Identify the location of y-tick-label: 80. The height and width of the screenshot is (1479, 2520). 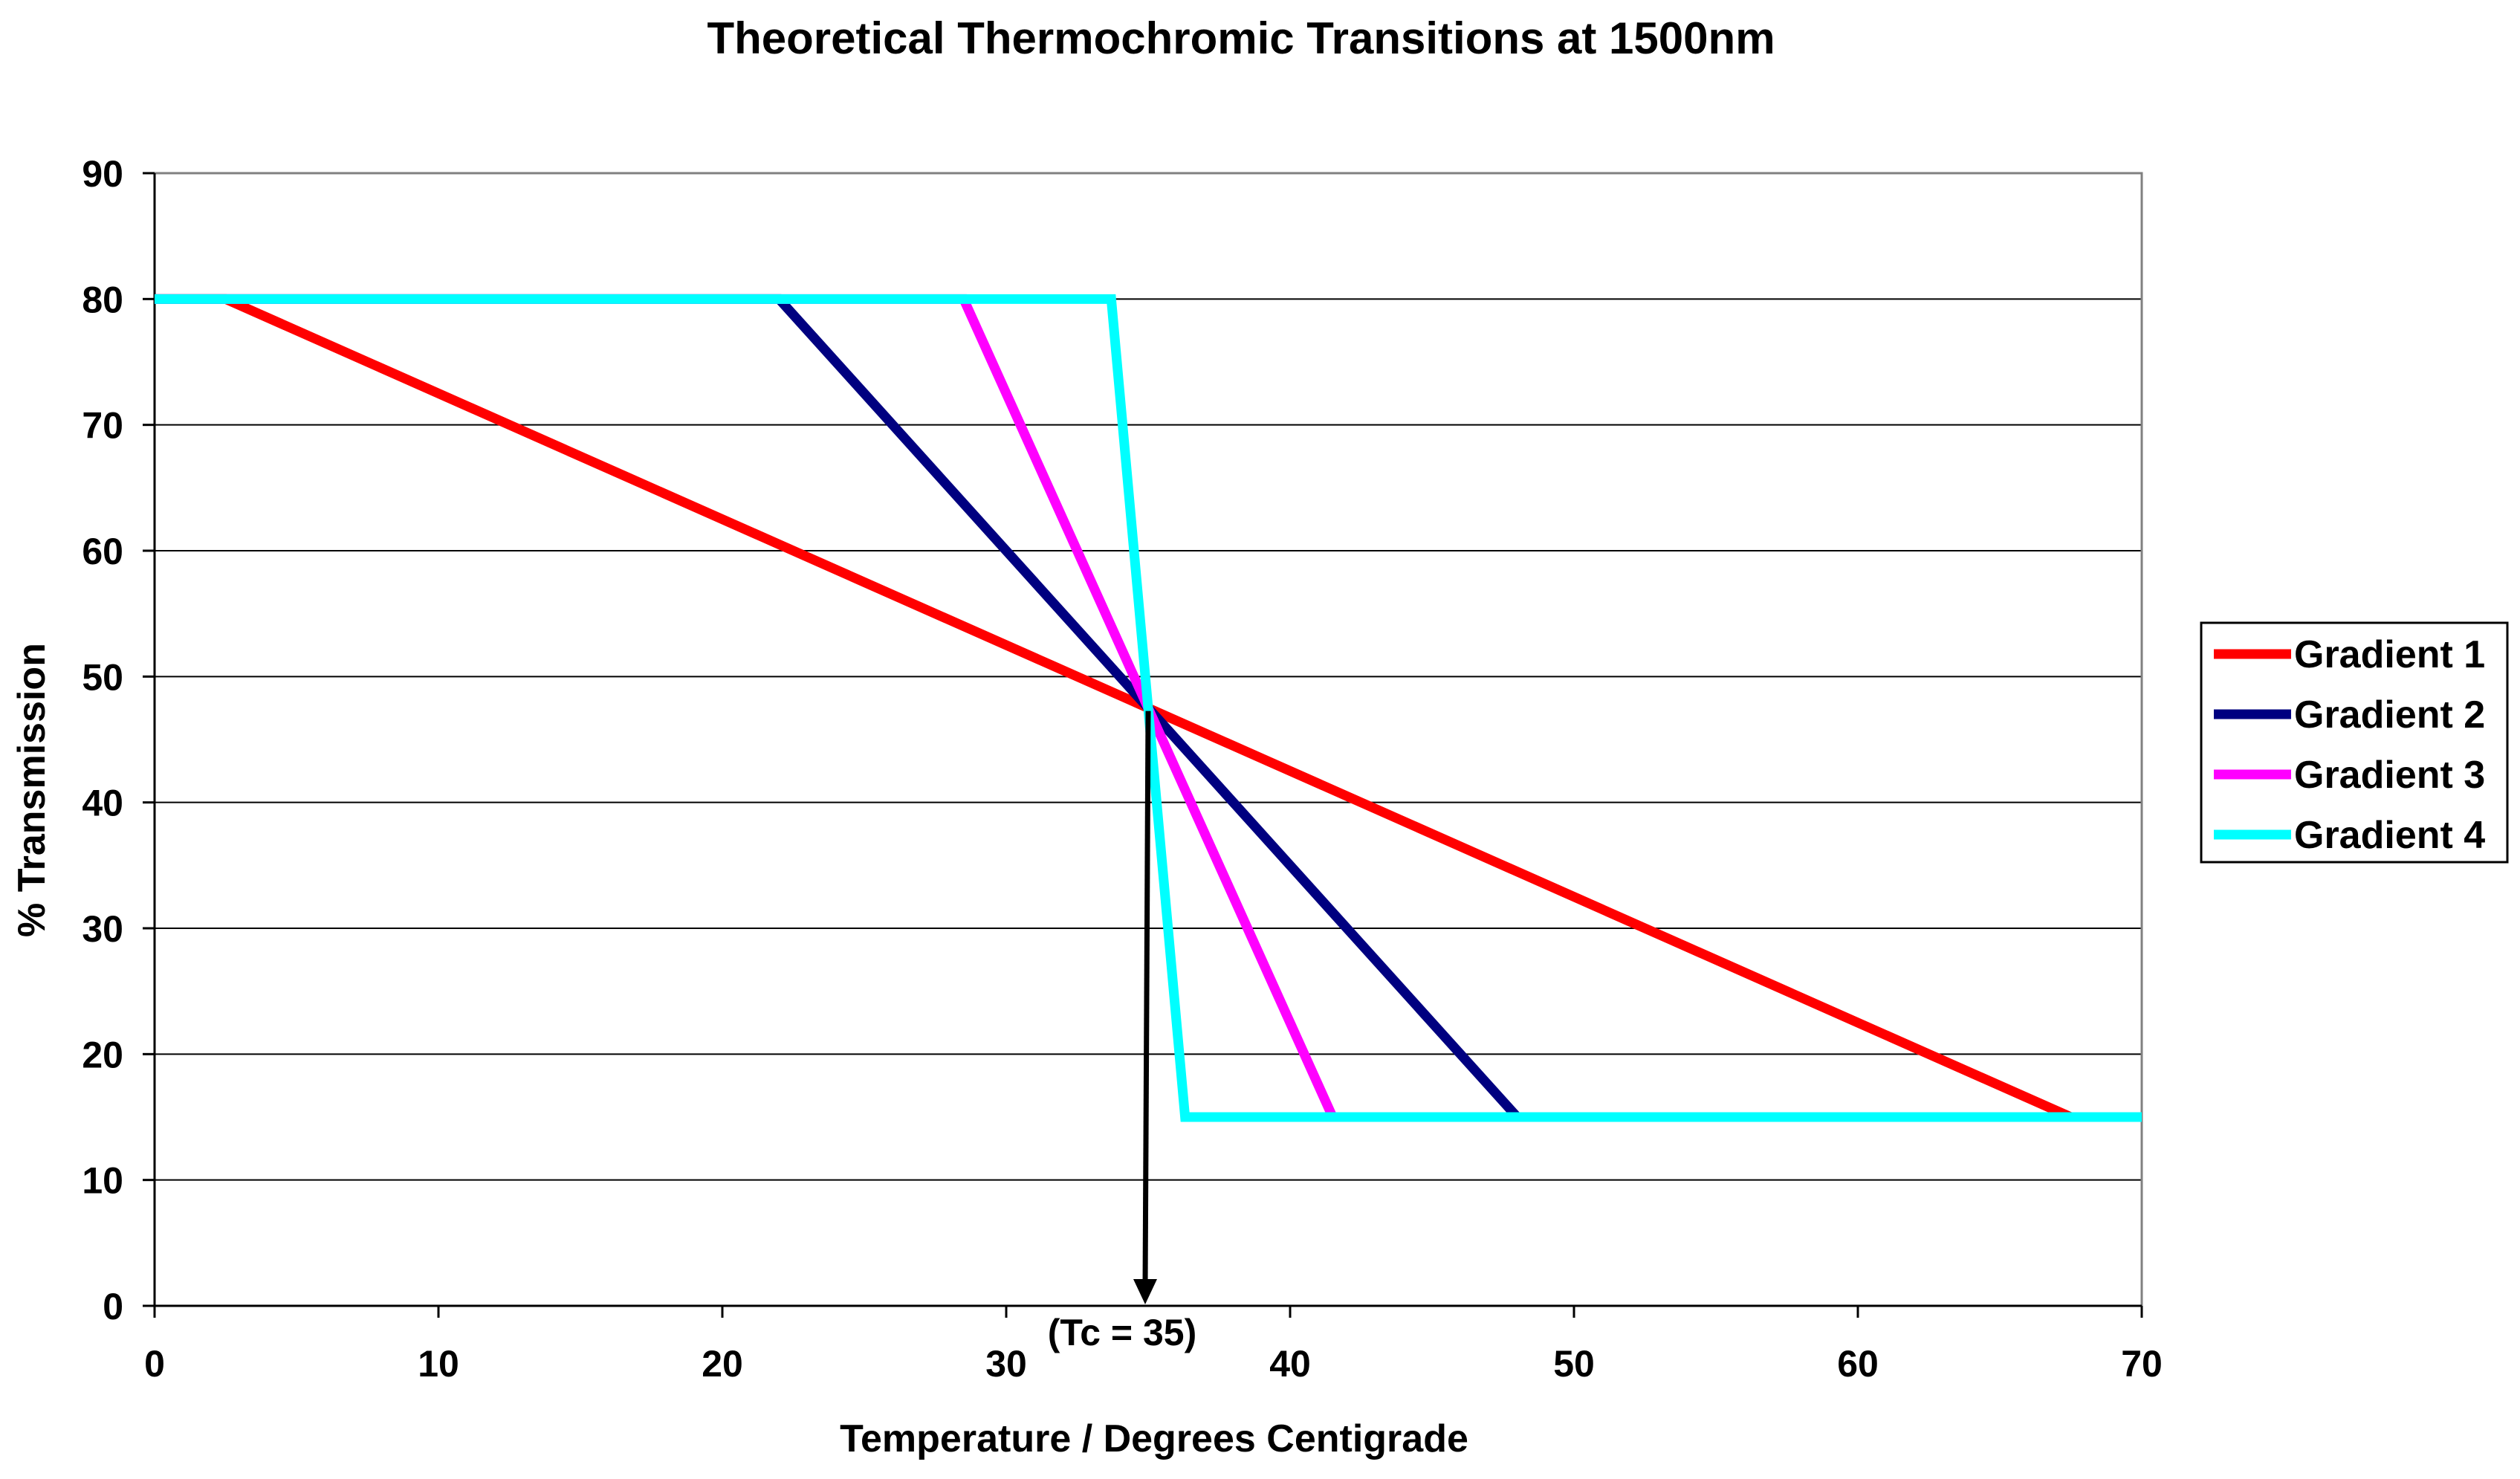
(102, 299).